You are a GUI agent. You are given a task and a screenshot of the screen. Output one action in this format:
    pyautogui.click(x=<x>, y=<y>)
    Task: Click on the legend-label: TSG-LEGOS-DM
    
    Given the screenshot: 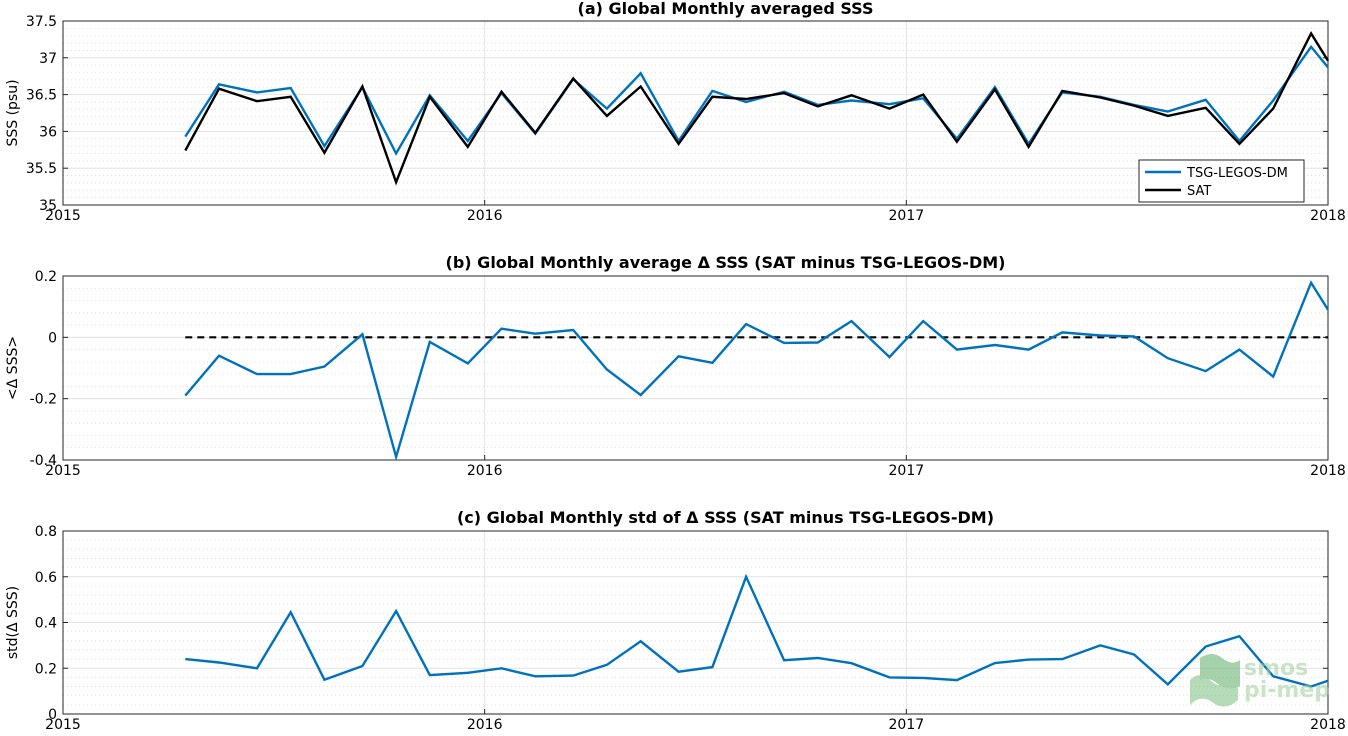 What is the action you would take?
    pyautogui.click(x=1237, y=173)
    